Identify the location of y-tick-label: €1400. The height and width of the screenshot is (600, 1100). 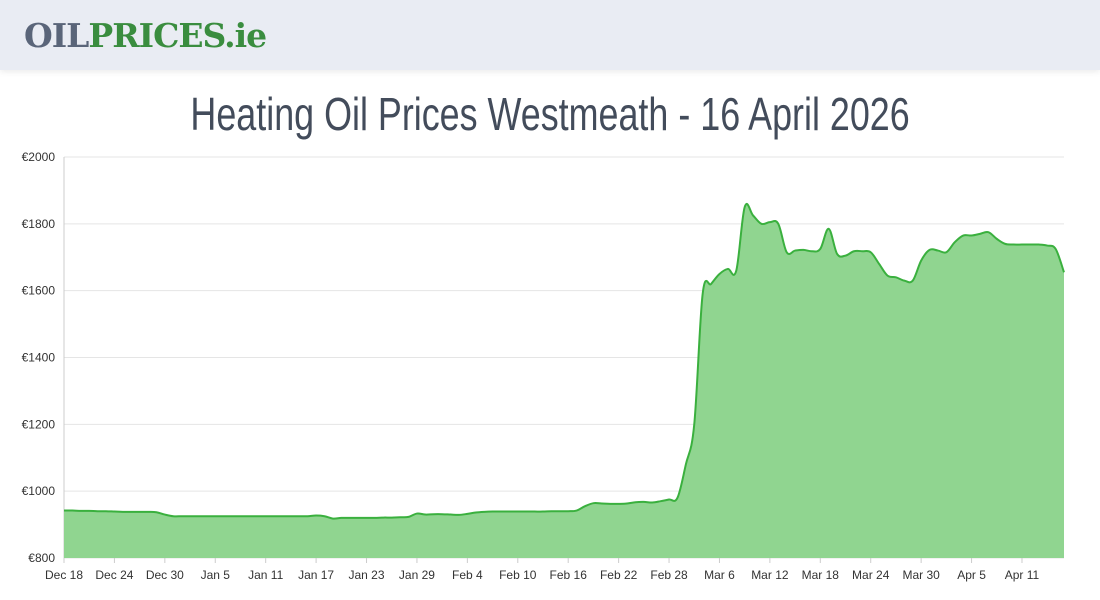
(39, 358).